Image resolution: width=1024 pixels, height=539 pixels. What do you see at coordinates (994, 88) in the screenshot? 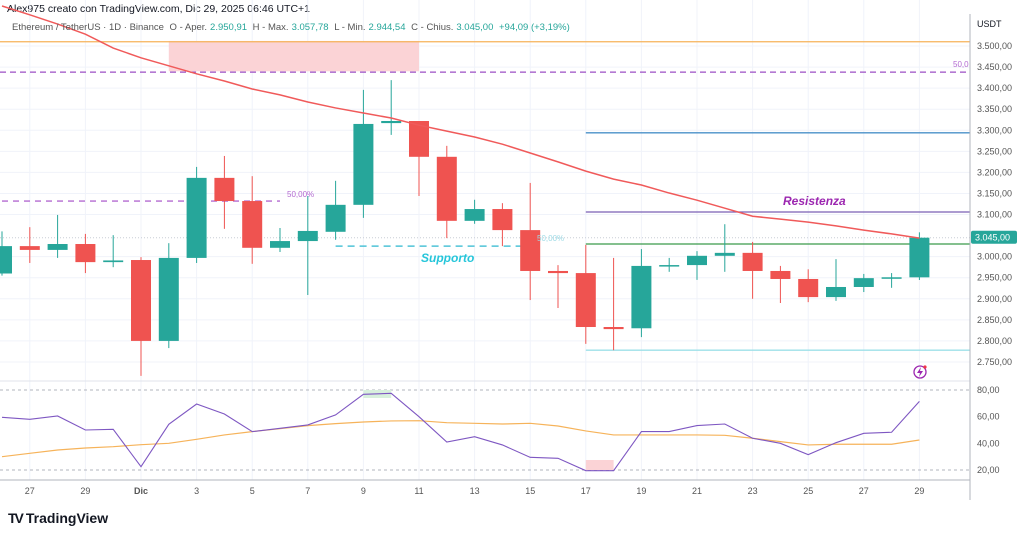
I see `price-tick-label: 3.400,00` at bounding box center [994, 88].